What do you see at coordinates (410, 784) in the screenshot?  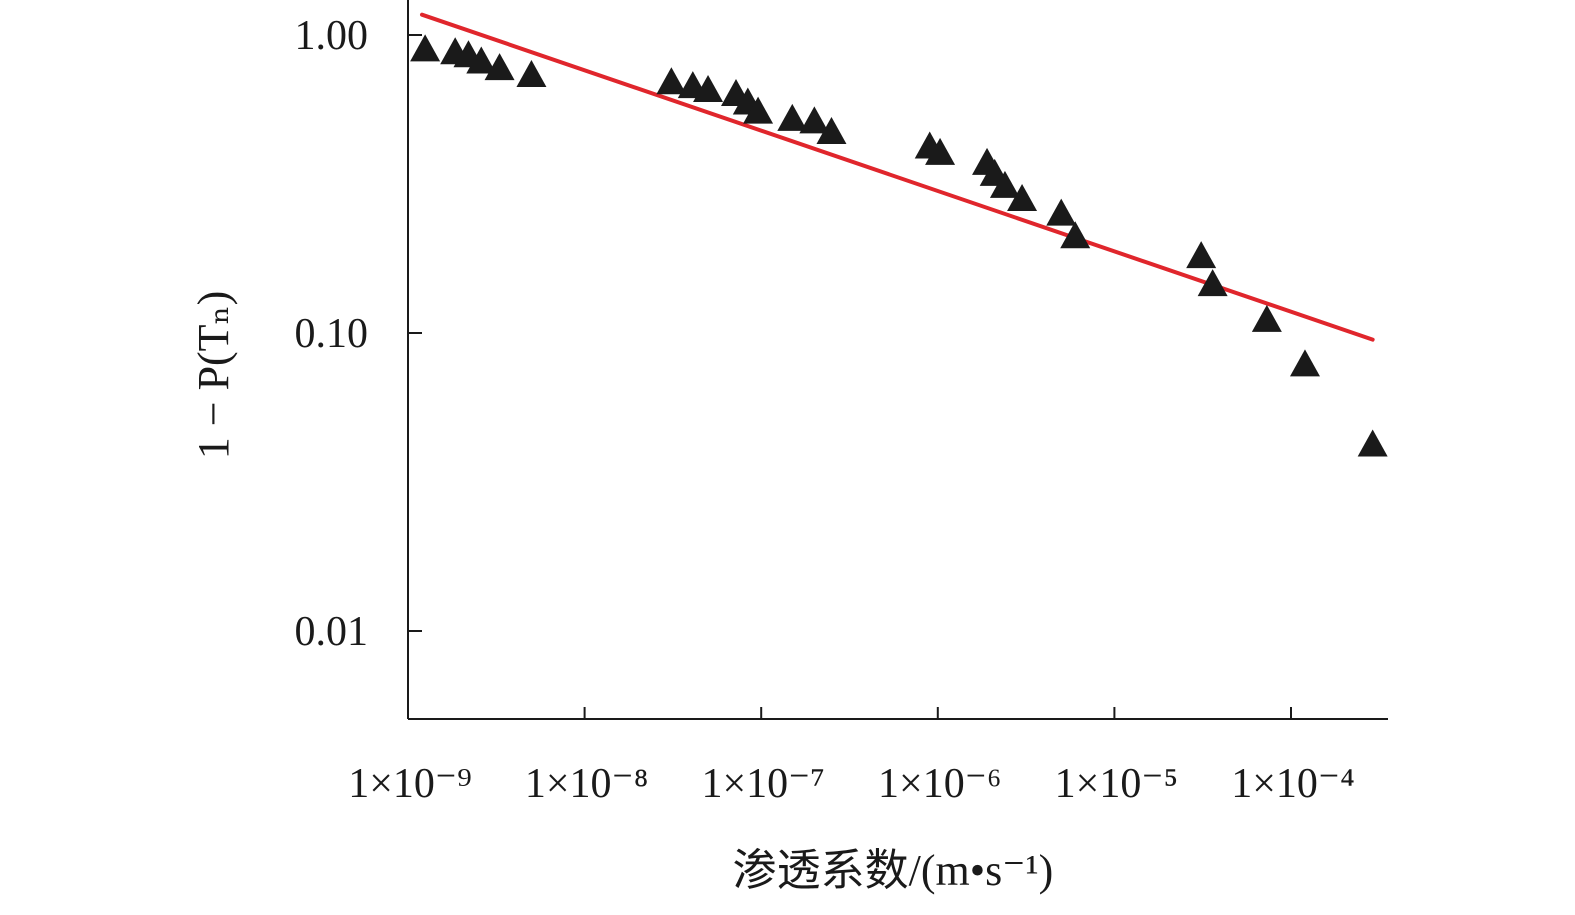 I see `x-tick-label: 1×10⁻⁹` at bounding box center [410, 784].